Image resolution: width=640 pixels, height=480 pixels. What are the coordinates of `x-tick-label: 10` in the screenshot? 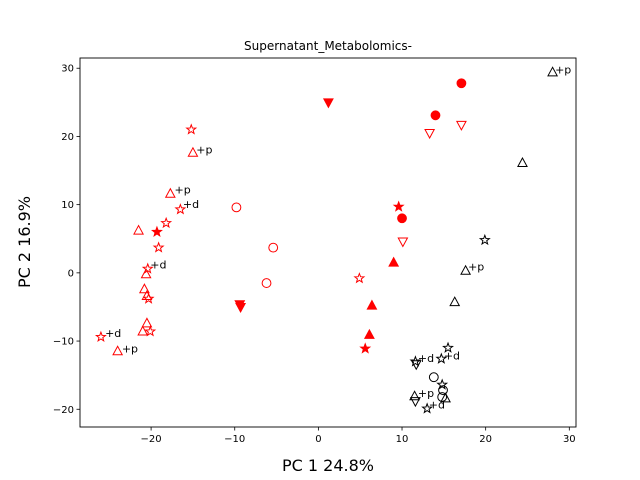 It's located at (402, 439).